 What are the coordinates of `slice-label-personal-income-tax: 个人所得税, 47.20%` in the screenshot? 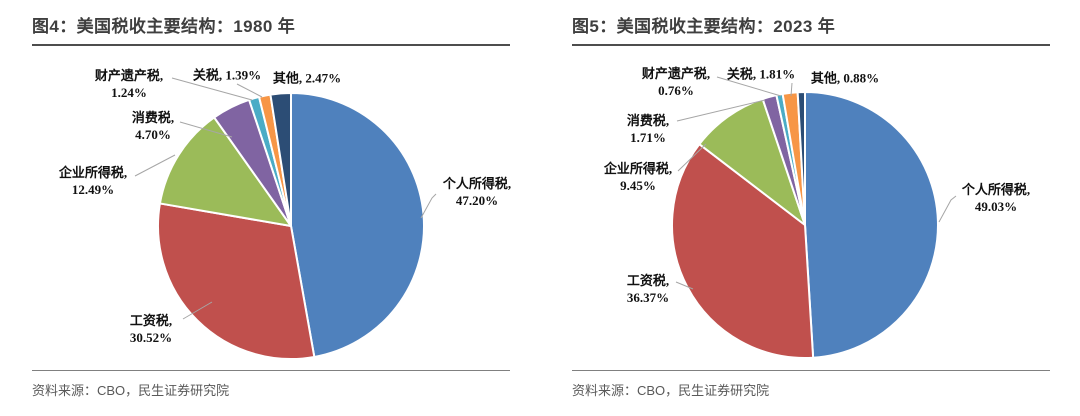 It's located at (477, 192).